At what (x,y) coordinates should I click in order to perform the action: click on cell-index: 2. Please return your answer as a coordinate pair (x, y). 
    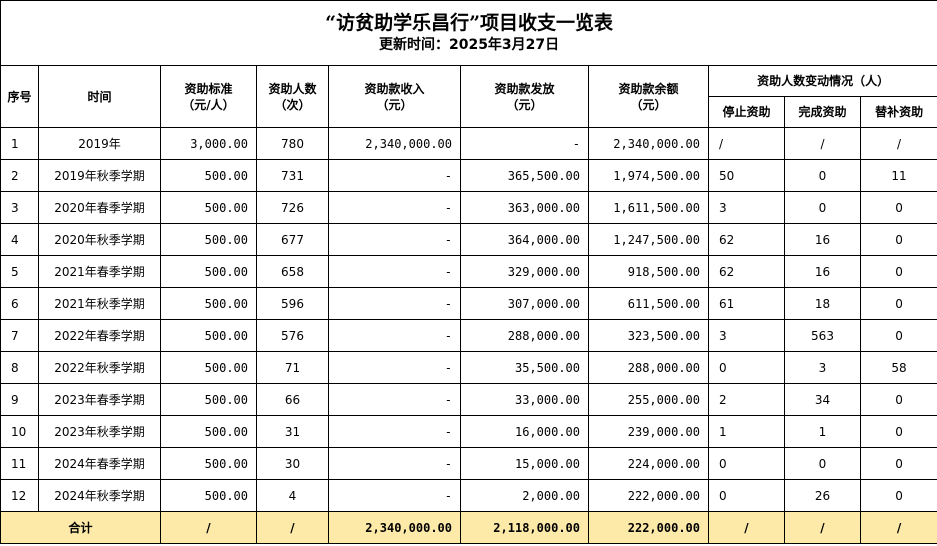
    Looking at the image, I should click on (19, 175).